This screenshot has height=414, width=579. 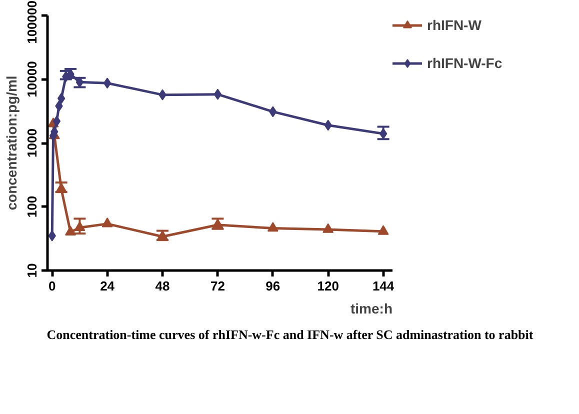 What do you see at coordinates (273, 286) in the screenshot?
I see `x-tick-label: 96` at bounding box center [273, 286].